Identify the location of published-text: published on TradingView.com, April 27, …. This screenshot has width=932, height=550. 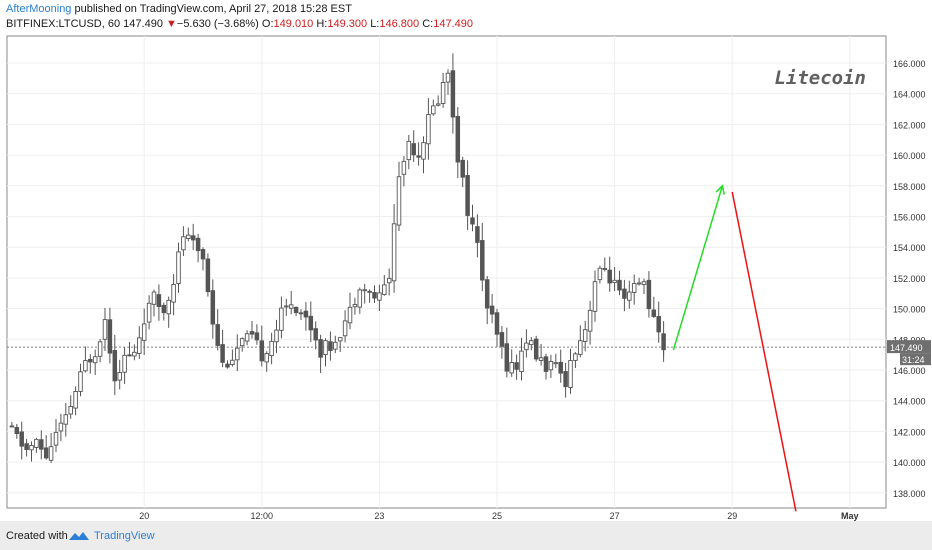
(211, 9).